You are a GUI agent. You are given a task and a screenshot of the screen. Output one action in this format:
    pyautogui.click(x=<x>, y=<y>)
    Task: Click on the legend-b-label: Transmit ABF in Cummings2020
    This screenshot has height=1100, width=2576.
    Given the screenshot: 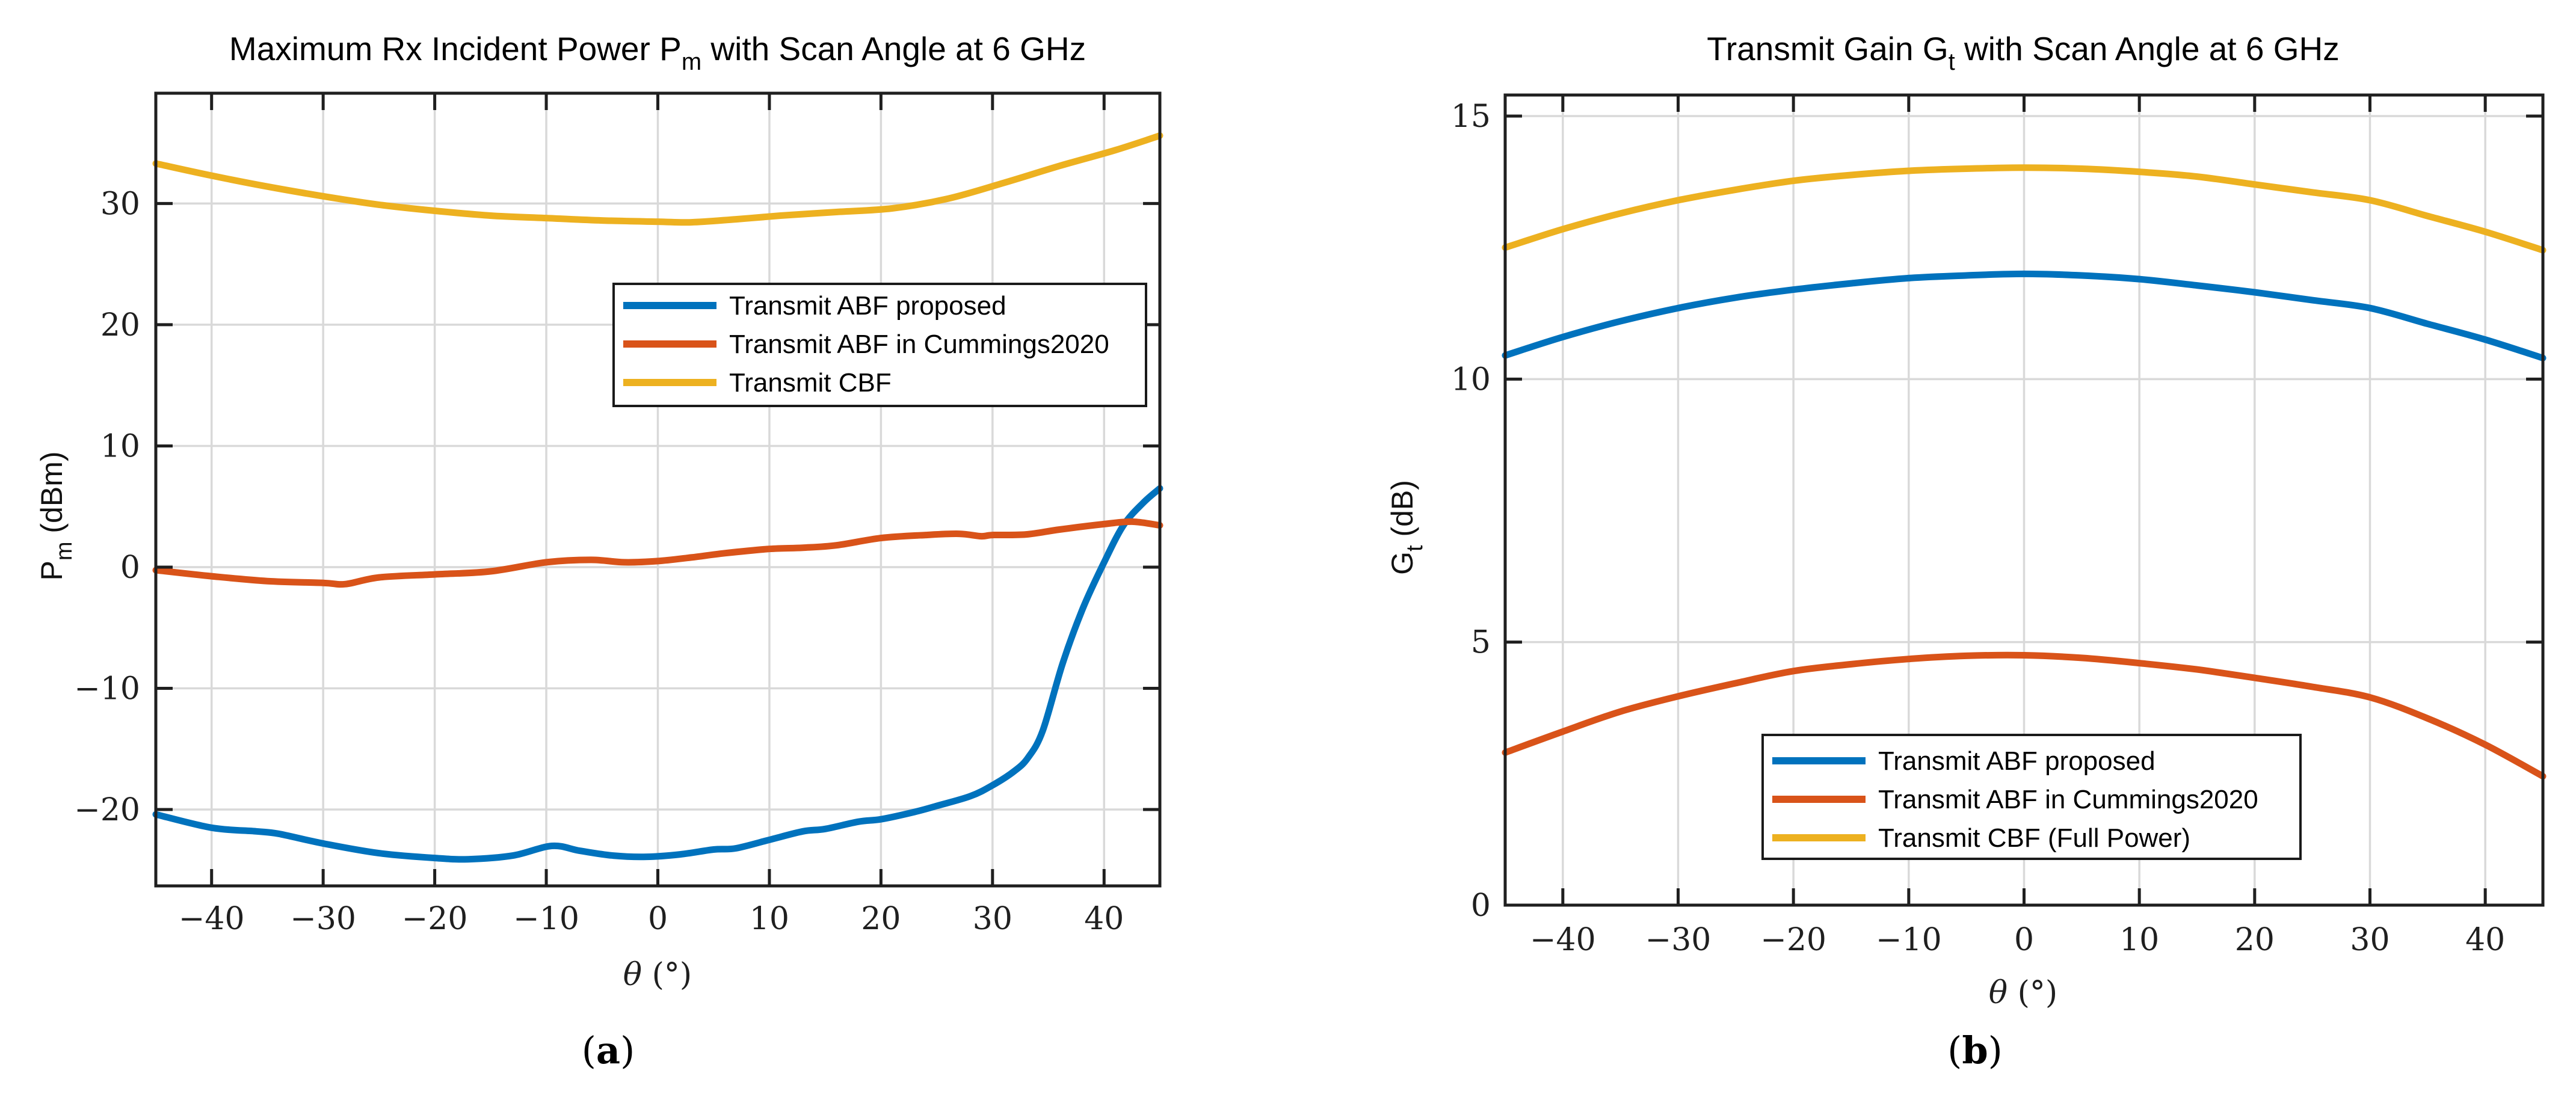 What is the action you would take?
    pyautogui.click(x=2068, y=799)
    